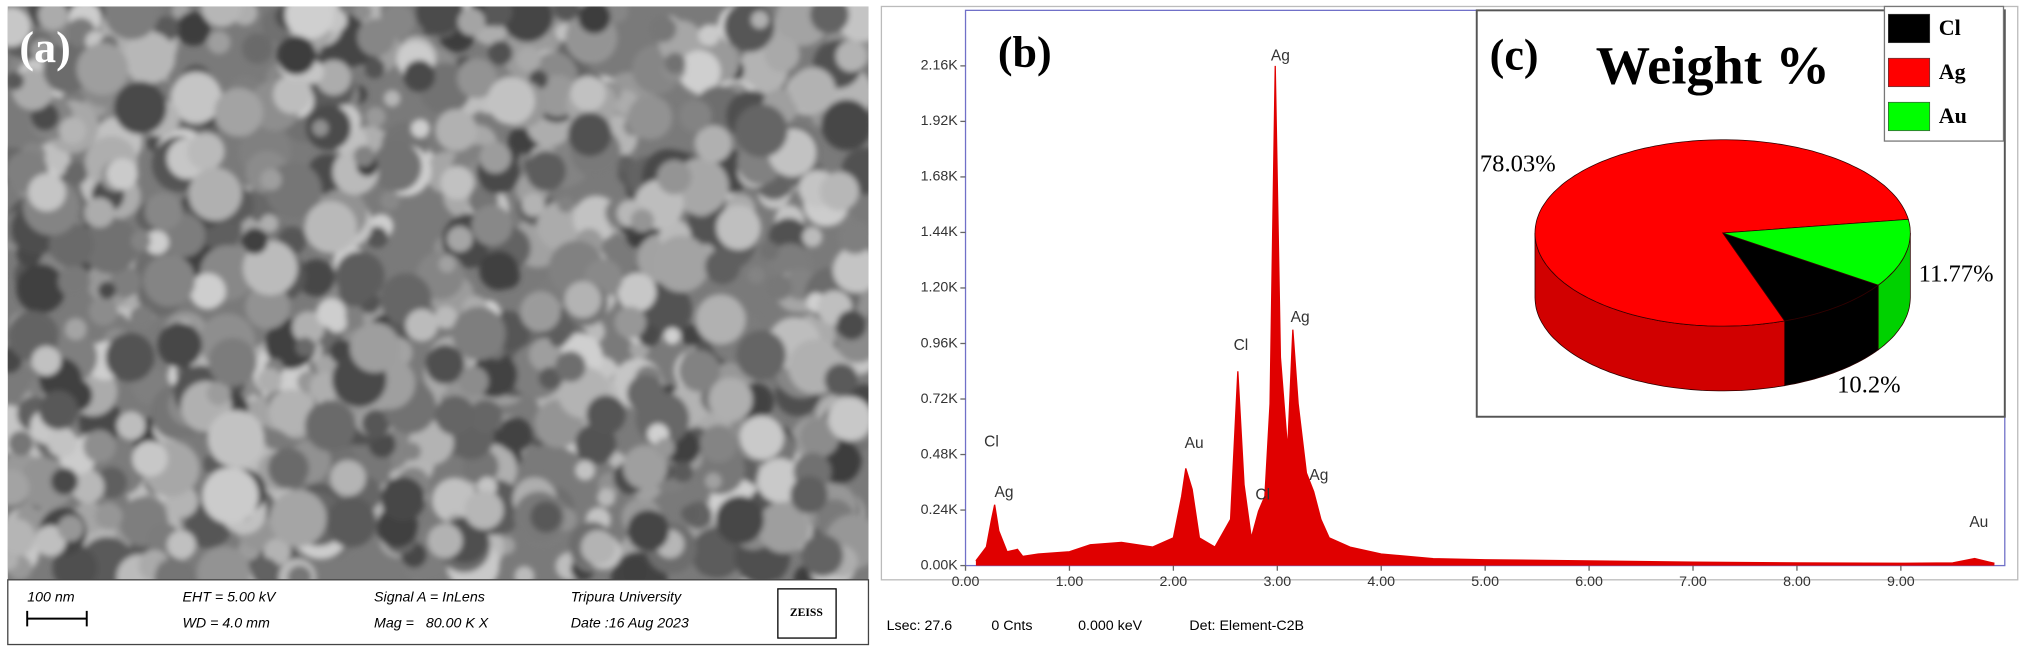  What do you see at coordinates (1011, 626) in the screenshot?
I see `status: 0 Cnts` at bounding box center [1011, 626].